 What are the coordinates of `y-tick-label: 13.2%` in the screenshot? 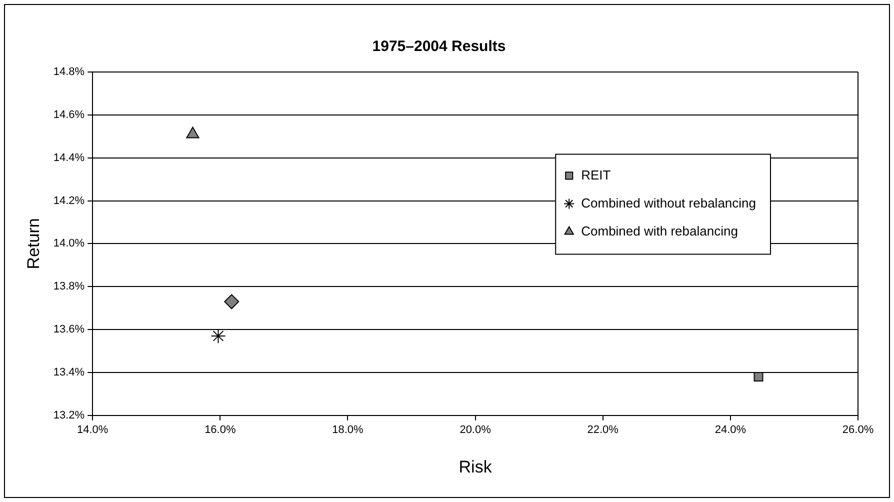 It's located at (69, 415).